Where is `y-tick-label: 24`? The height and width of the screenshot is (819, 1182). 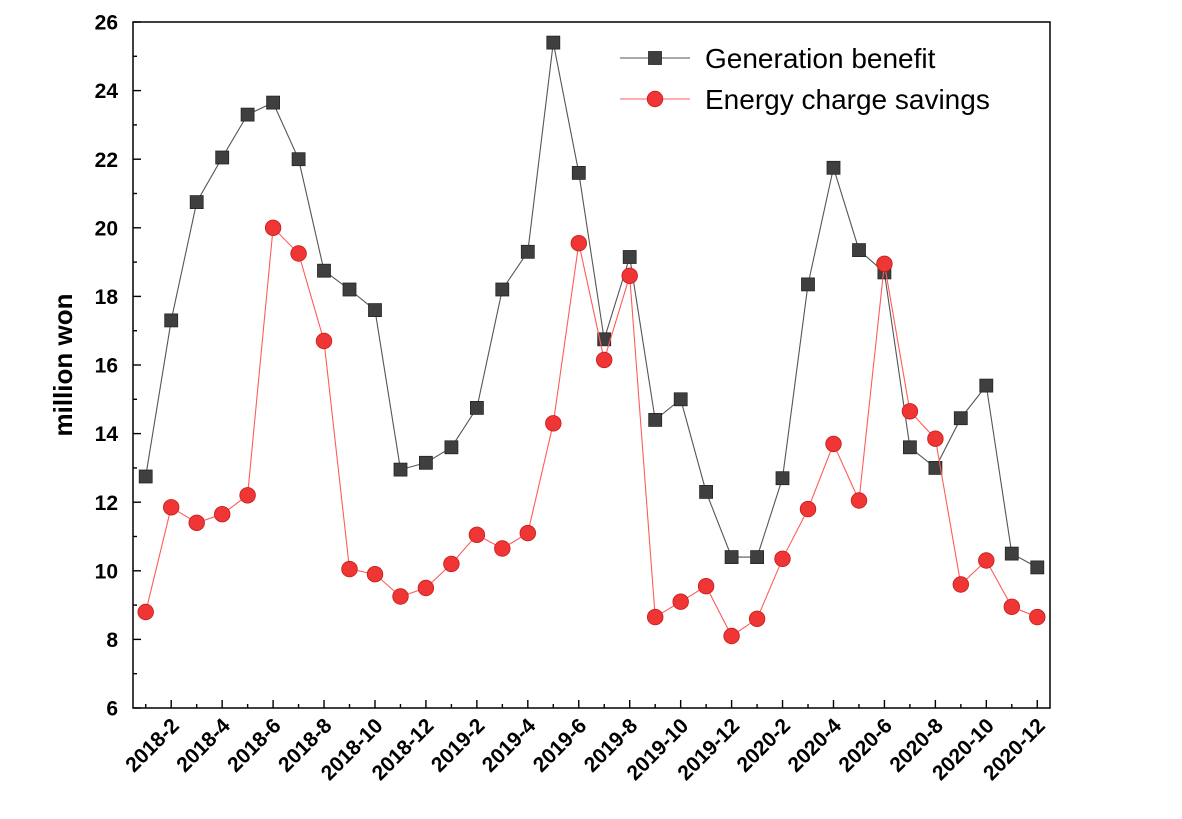 y-tick-label: 24 is located at coordinates (107, 91).